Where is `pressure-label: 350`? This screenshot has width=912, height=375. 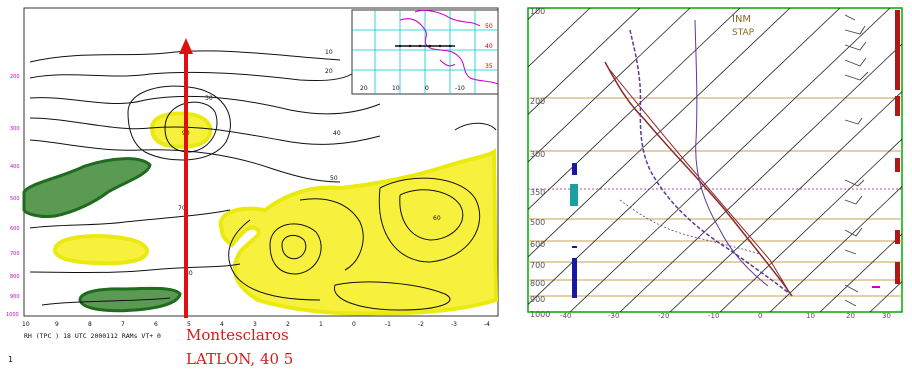
pressure-label: 350 is located at coordinates (537, 192).